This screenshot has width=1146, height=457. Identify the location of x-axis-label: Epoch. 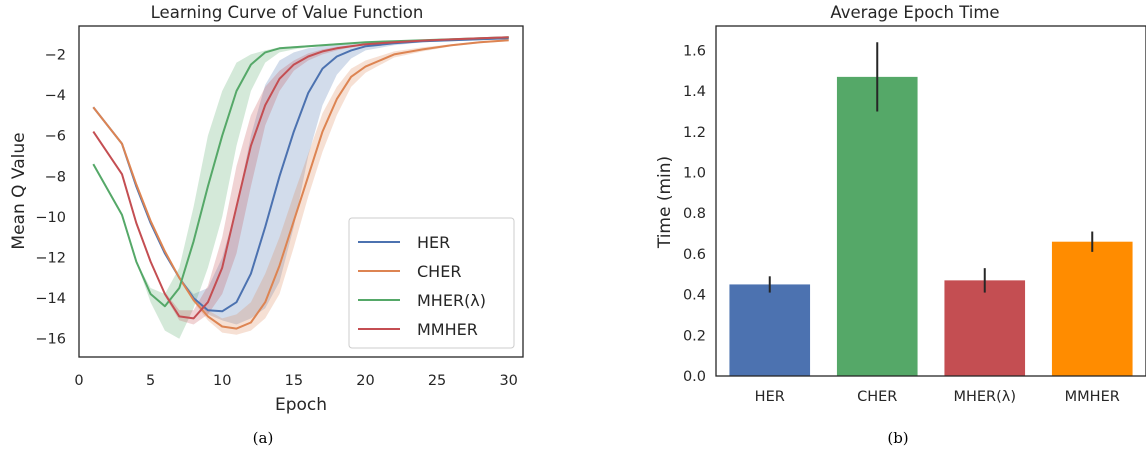
(301, 405).